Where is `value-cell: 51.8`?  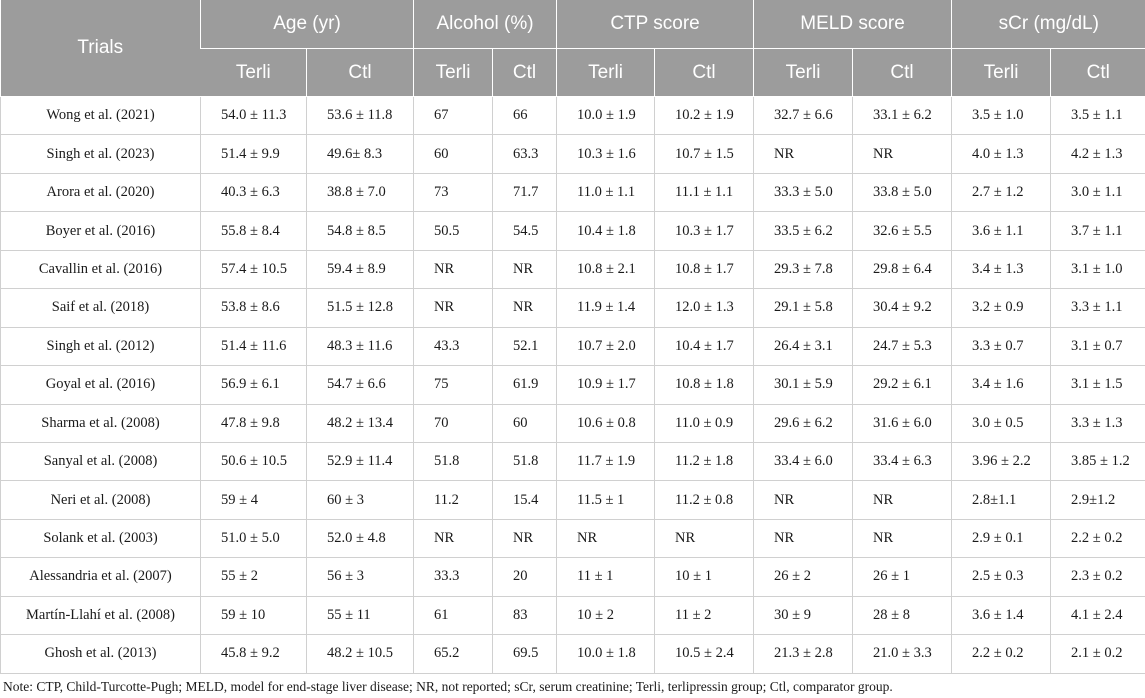
value-cell: 51.8 is located at coordinates (525, 462).